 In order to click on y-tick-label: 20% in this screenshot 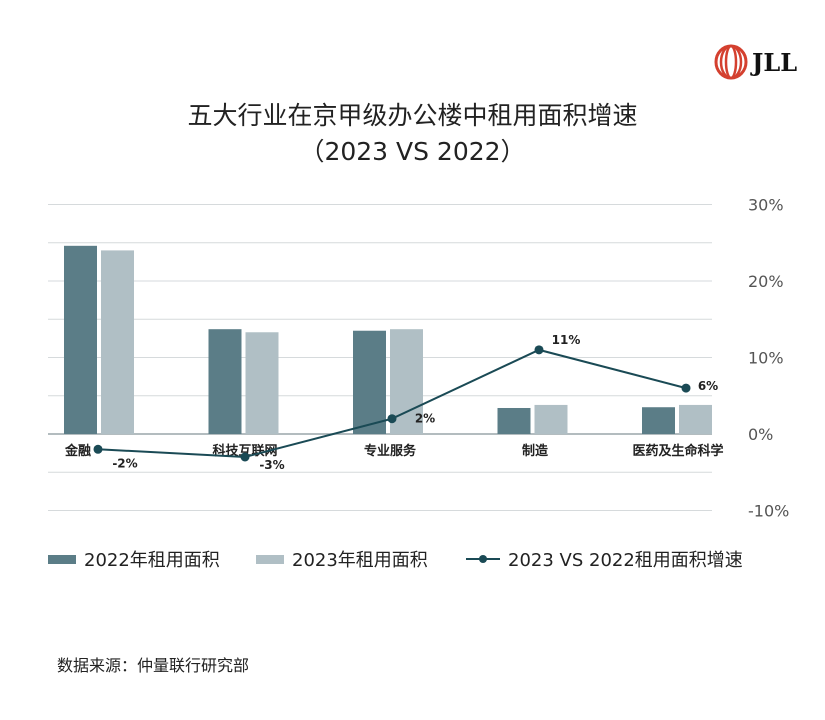, I will do `click(766, 281)`.